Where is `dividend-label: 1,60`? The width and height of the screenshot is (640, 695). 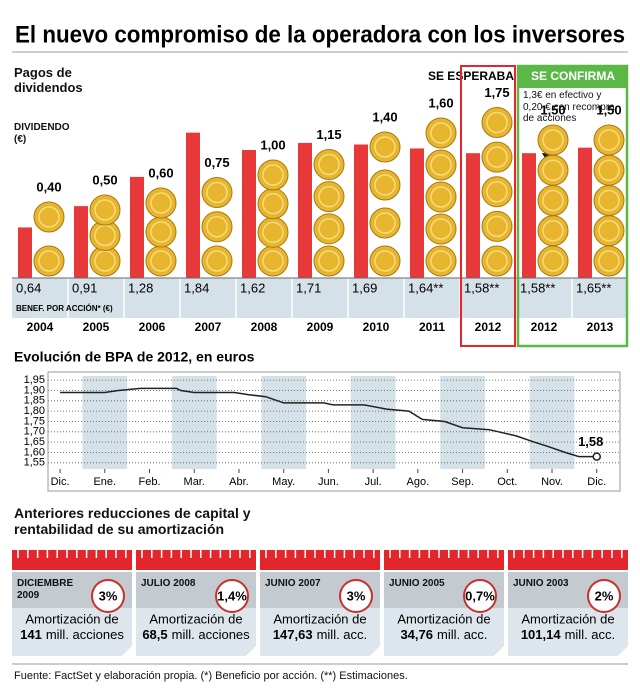
dividend-label: 1,60 is located at coordinates (440, 102).